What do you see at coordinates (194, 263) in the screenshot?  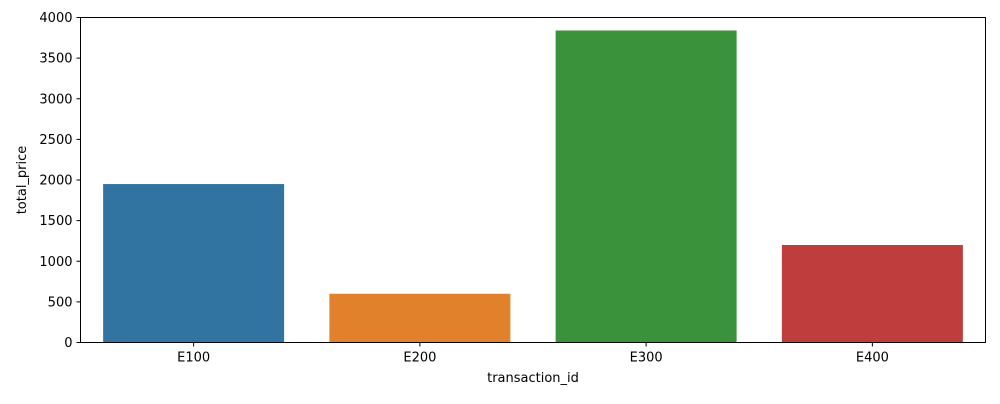 I see `bar-e100` at bounding box center [194, 263].